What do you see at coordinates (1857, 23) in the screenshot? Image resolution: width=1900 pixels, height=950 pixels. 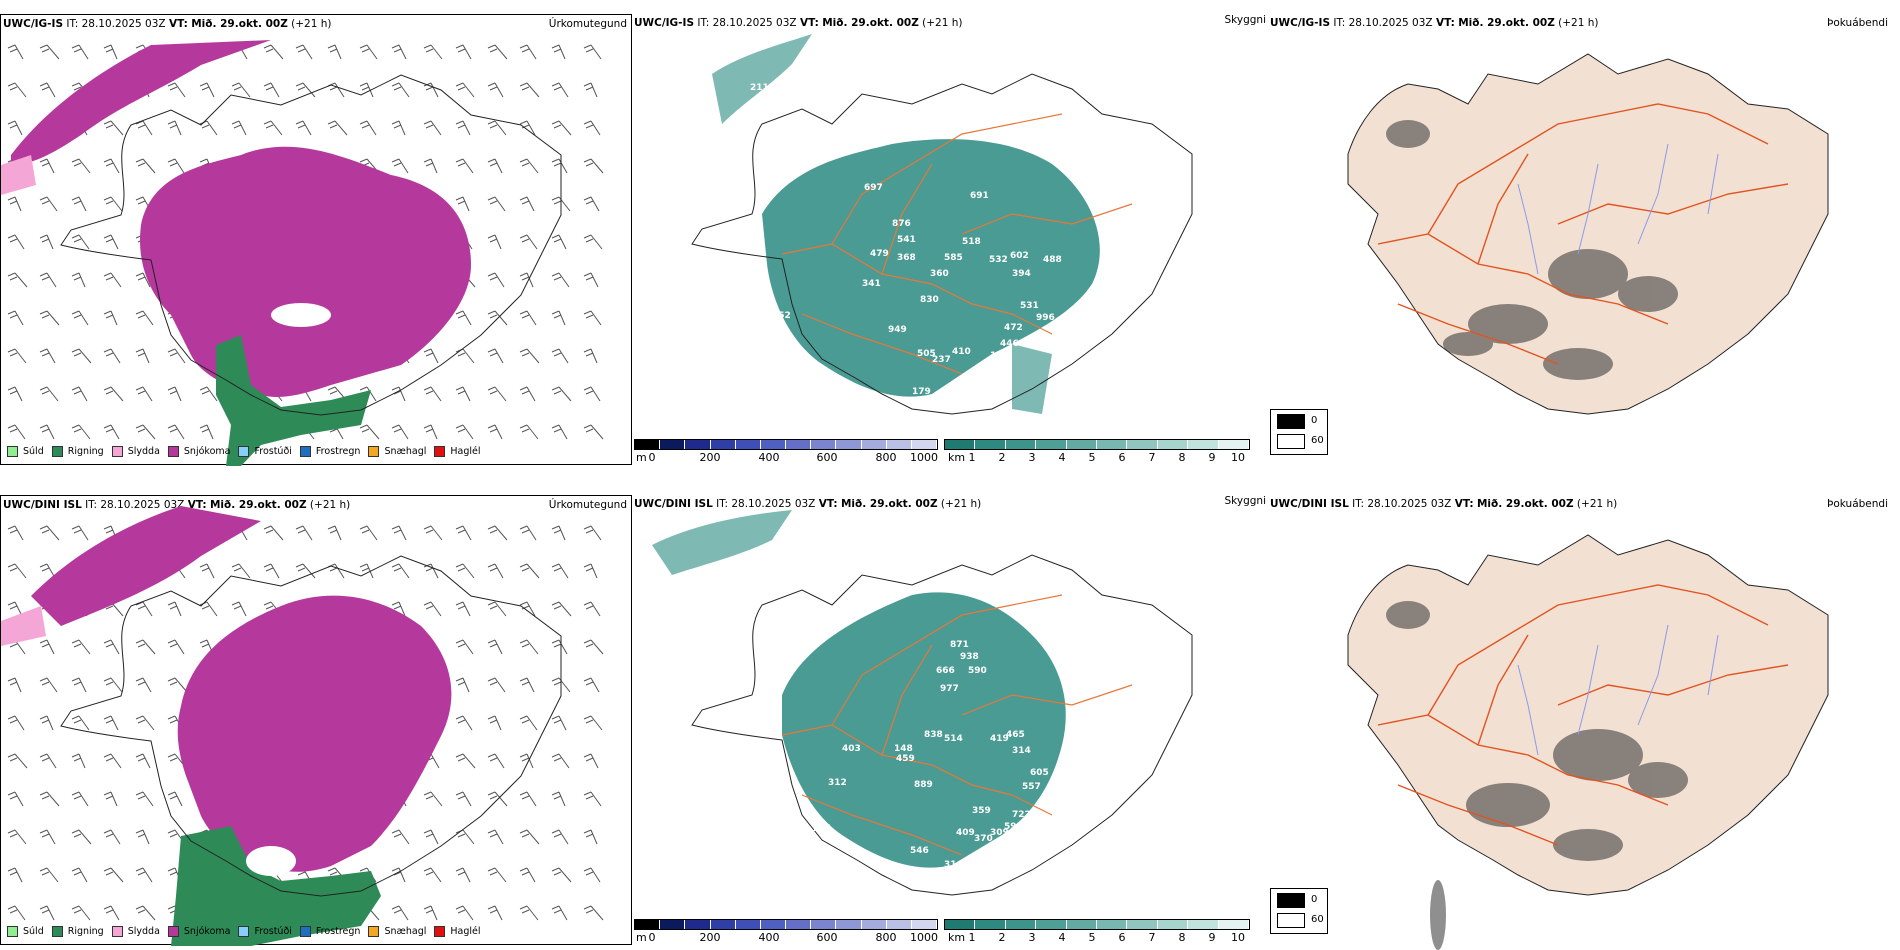 I see `panel-title-fog: Þokuábendi` at bounding box center [1857, 23].